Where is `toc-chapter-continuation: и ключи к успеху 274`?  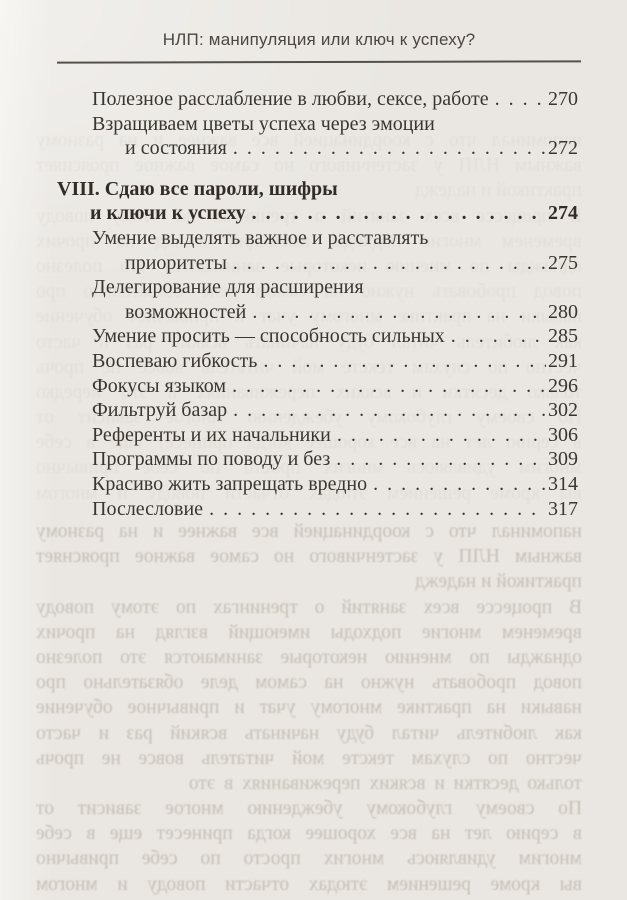
toc-chapter-continuation: и ключи к успеху 274 is located at coordinates (317, 213).